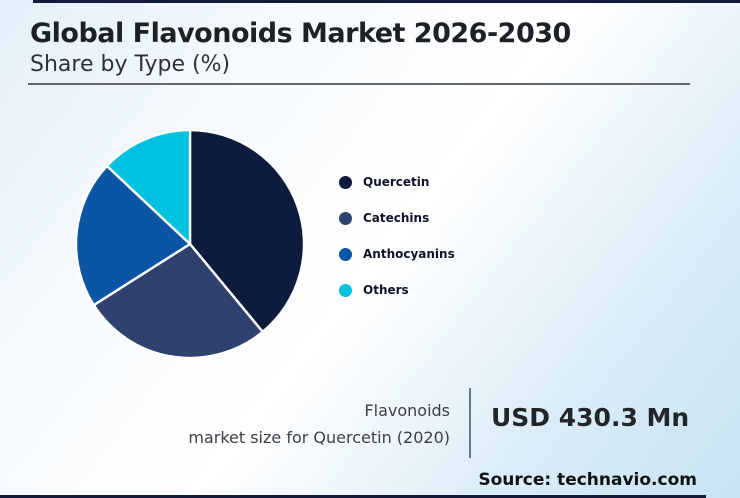  I want to click on legend-item-quercetin: Quercetin, so click(397, 182).